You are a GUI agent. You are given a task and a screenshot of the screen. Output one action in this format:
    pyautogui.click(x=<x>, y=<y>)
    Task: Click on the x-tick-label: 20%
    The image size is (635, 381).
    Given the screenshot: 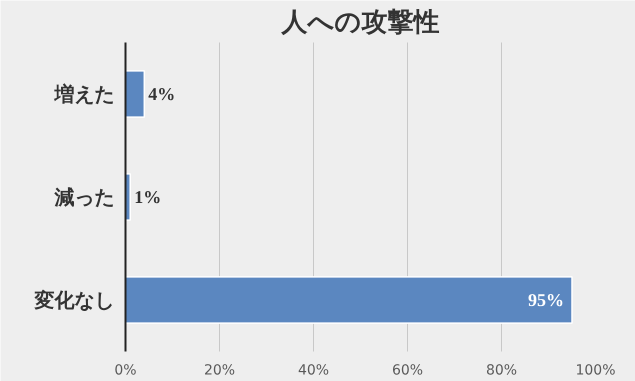 What is the action you would take?
    pyautogui.click(x=220, y=370)
    